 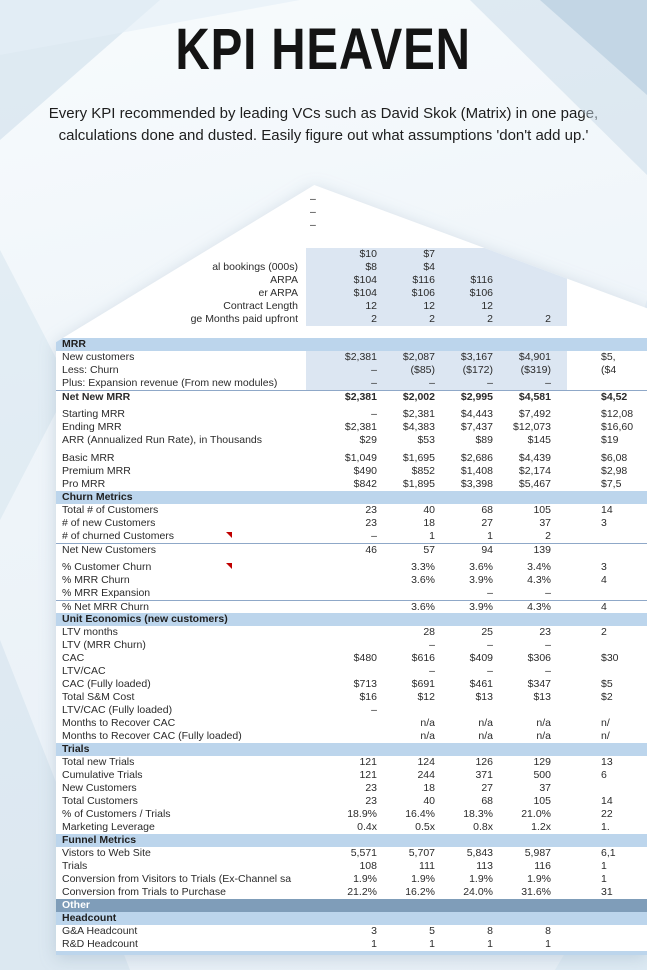 What do you see at coordinates (351, 458) in the screenshot?
I see `sheet-row: Basic MRR $1,049 $1,695 $2,686 $4,439 $6,08` at bounding box center [351, 458].